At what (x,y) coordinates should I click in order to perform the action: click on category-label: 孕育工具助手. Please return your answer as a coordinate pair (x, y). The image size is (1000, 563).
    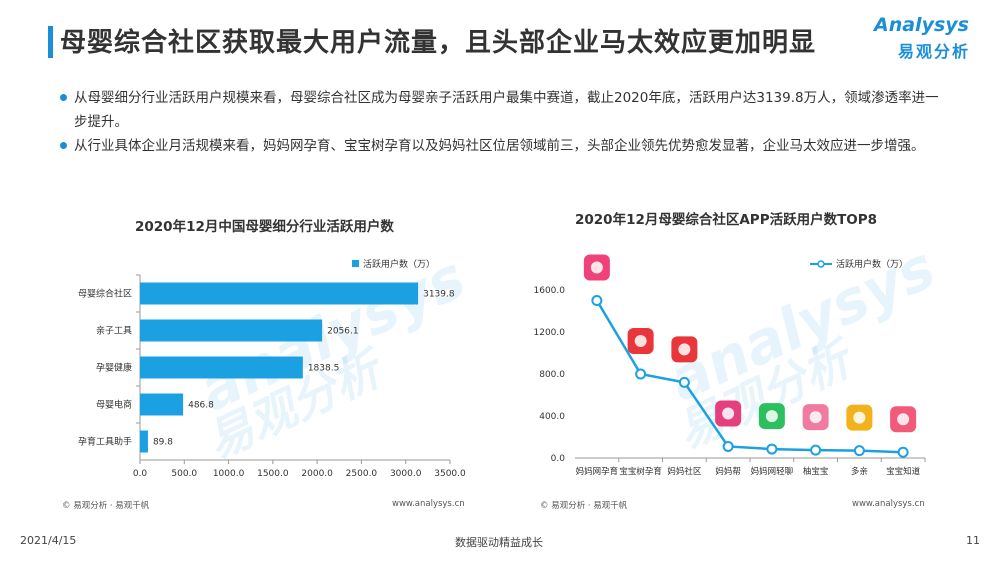
    Looking at the image, I should click on (105, 442).